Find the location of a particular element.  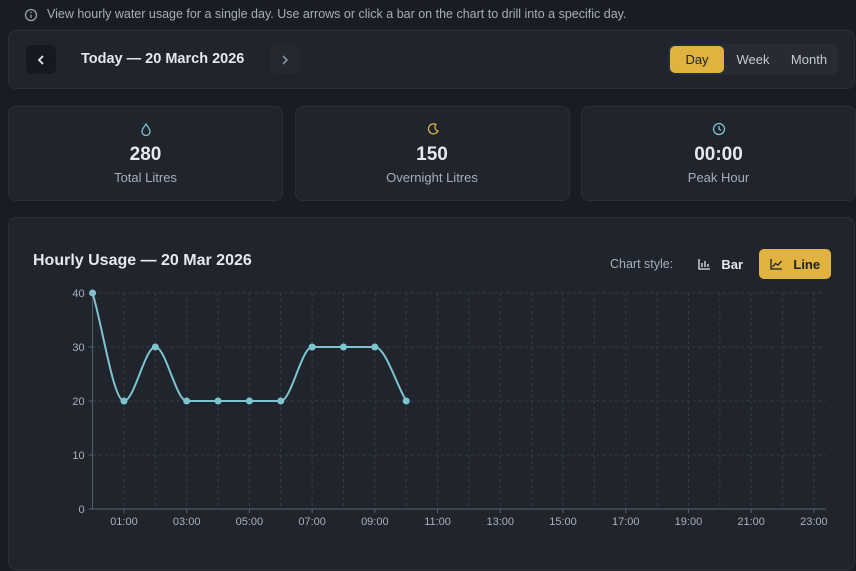

range-button: Week is located at coordinates (753, 59).